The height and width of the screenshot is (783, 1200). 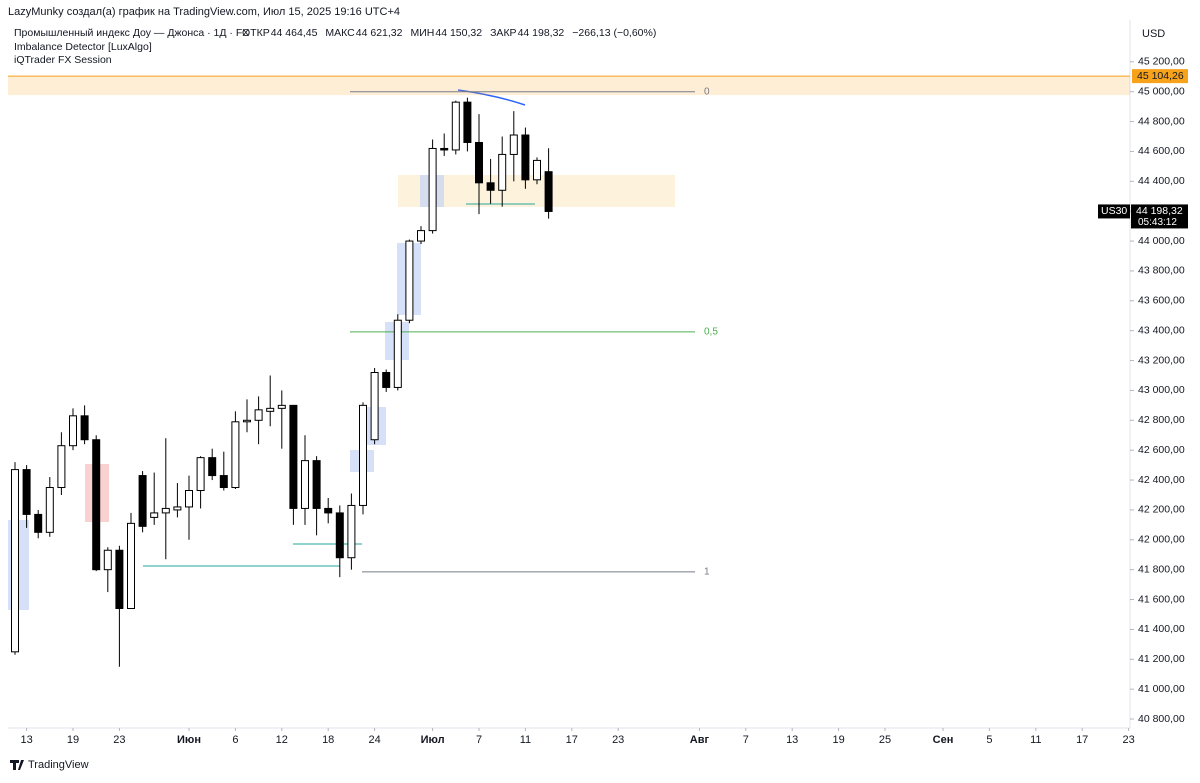 What do you see at coordinates (1161, 301) in the screenshot?
I see `y-tick-label: 43 600,00` at bounding box center [1161, 301].